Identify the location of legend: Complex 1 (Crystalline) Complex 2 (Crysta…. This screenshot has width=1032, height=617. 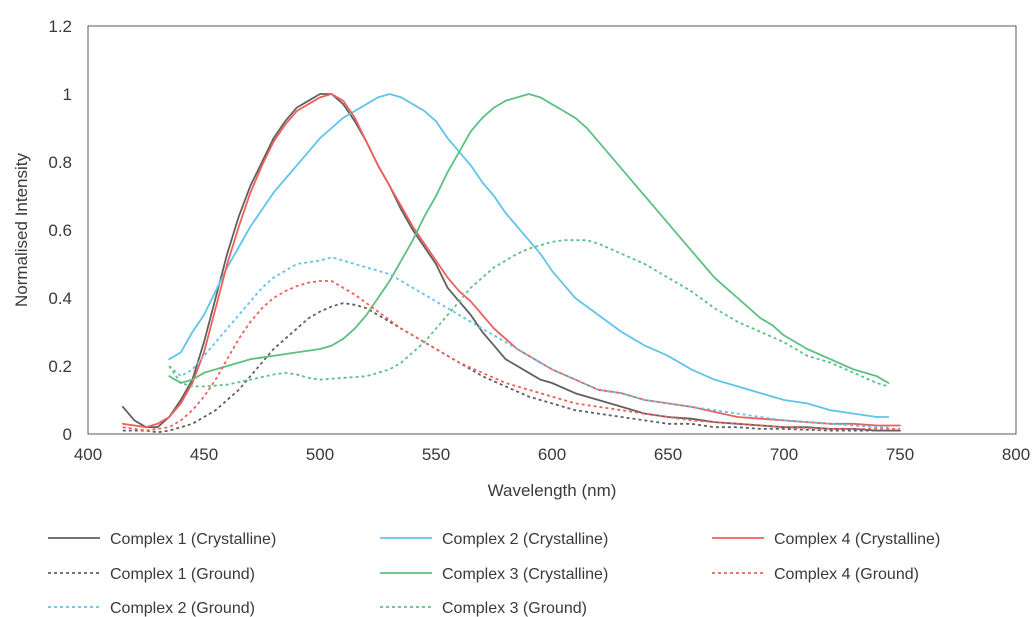
(494, 574).